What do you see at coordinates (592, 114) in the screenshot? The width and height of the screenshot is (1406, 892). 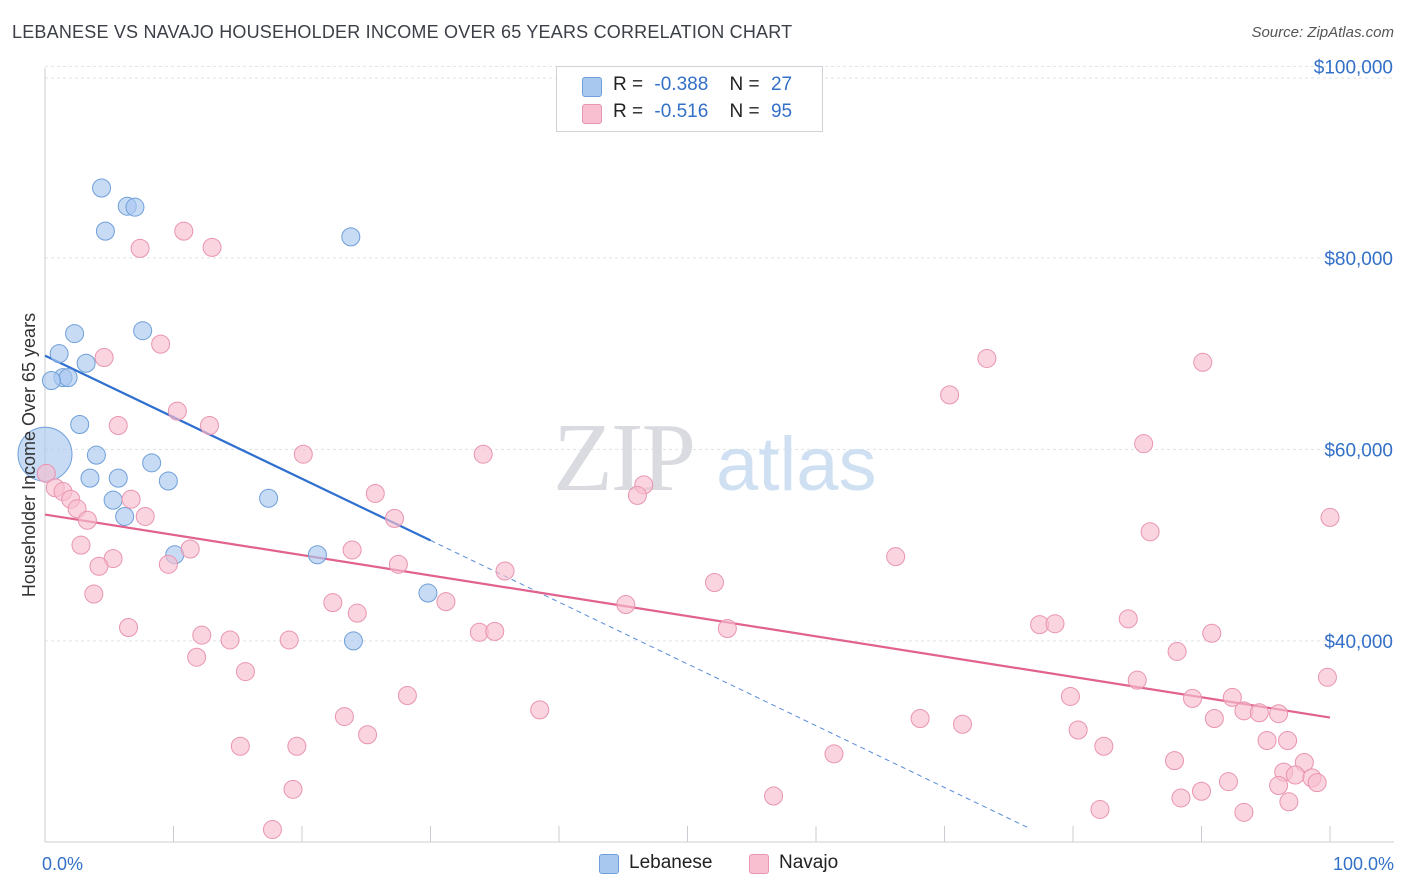 I see `legend-swatch-navajo` at bounding box center [592, 114].